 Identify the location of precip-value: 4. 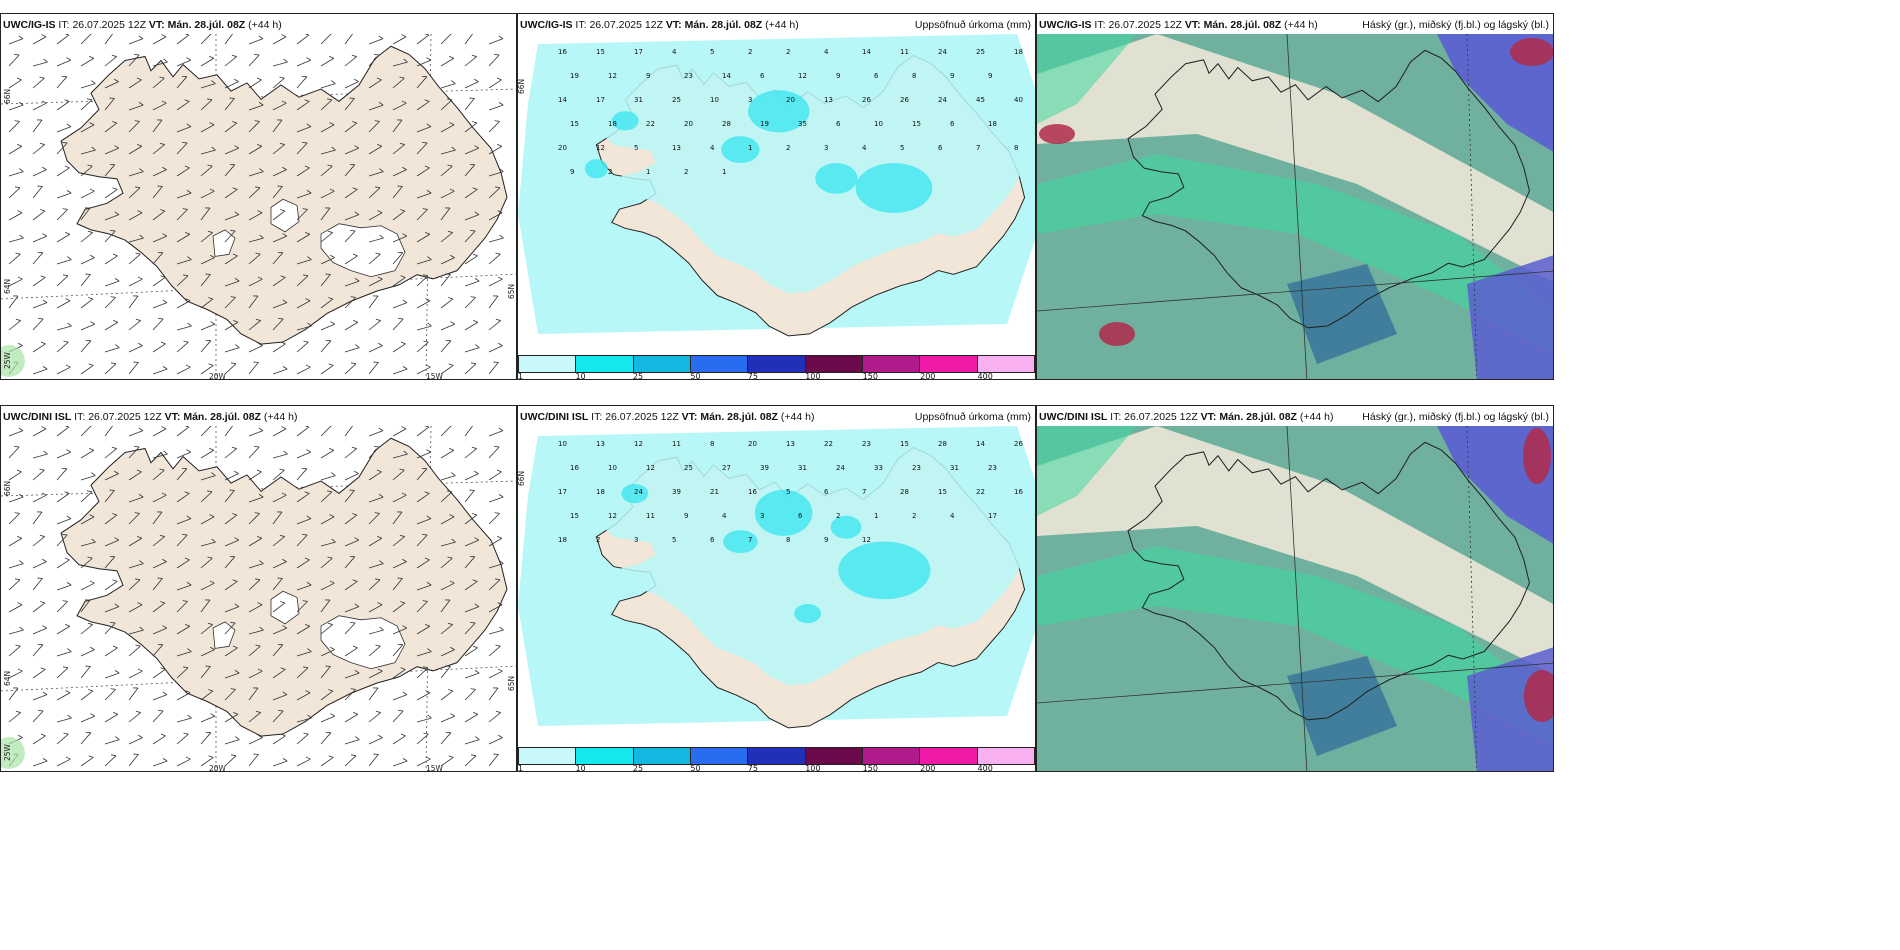
(712, 148).